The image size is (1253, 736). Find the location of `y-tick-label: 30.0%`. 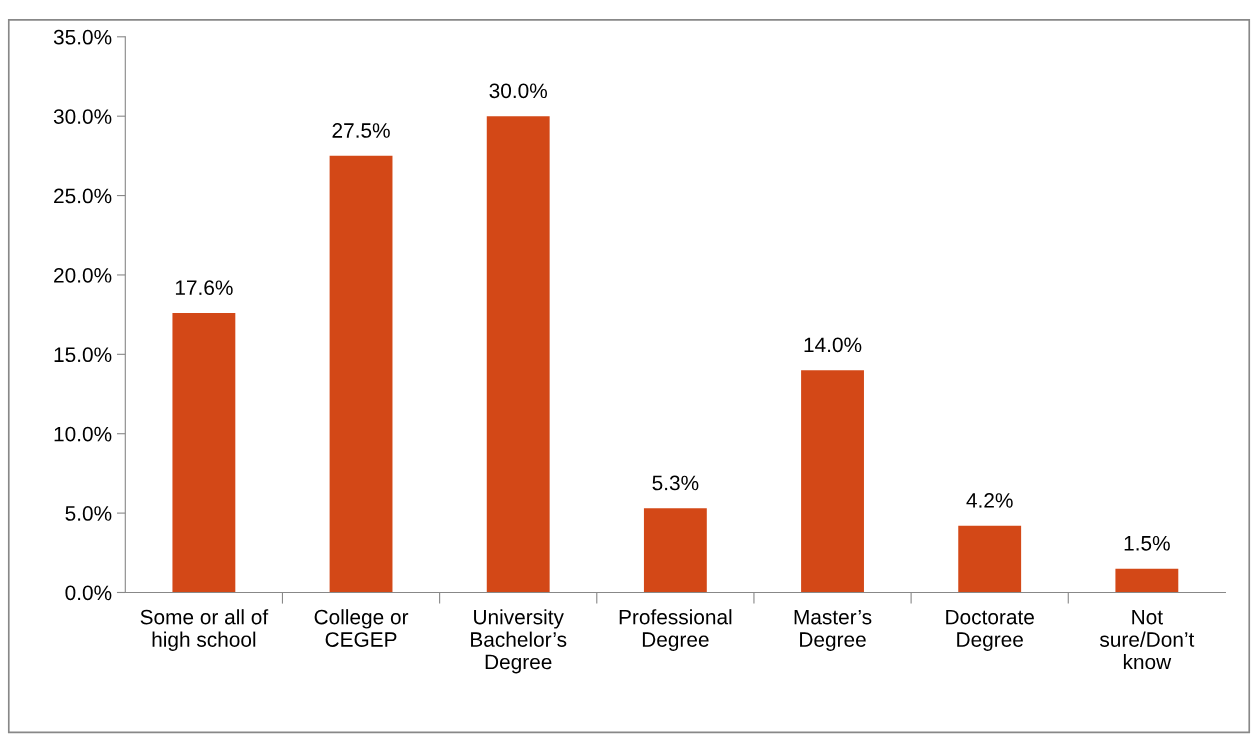

y-tick-label: 30.0% is located at coordinates (82, 116).